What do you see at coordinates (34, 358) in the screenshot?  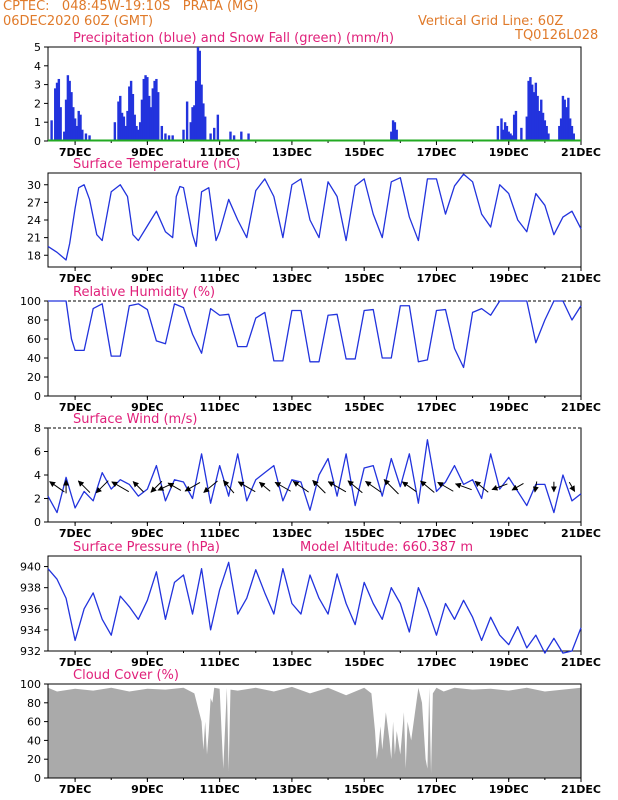 I see `rh-ytick-label: 40` at bounding box center [34, 358].